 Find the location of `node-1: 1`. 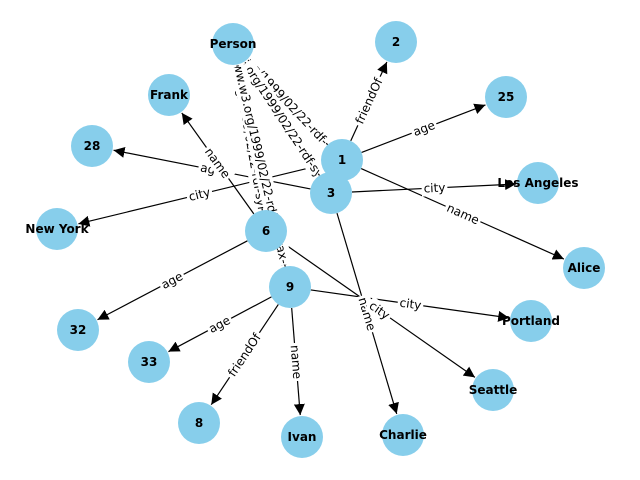

node-1: 1 is located at coordinates (342, 160).